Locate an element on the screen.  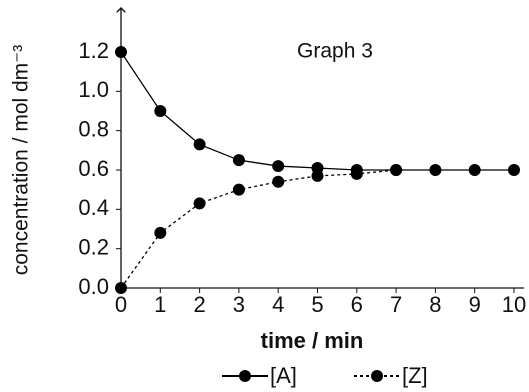
x-tick-label: 4 is located at coordinates (278, 304).